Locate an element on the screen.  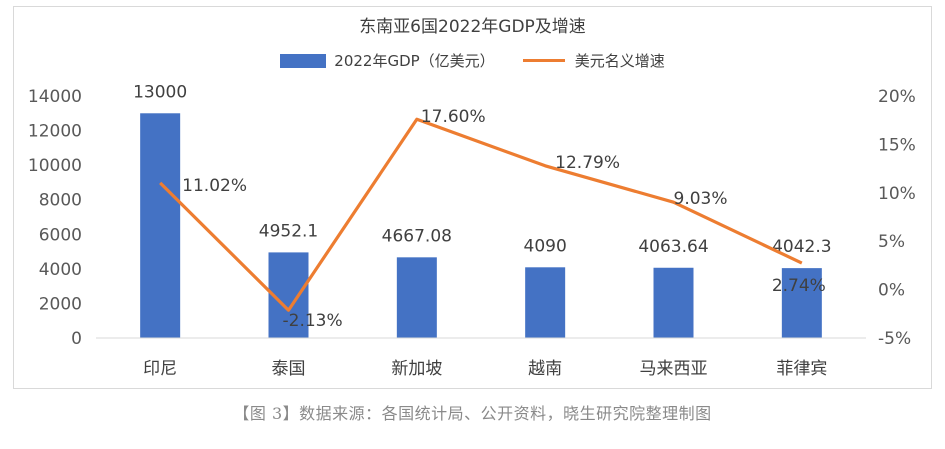
legend-label-growth: 美元名义增速 is located at coordinates (619, 61).